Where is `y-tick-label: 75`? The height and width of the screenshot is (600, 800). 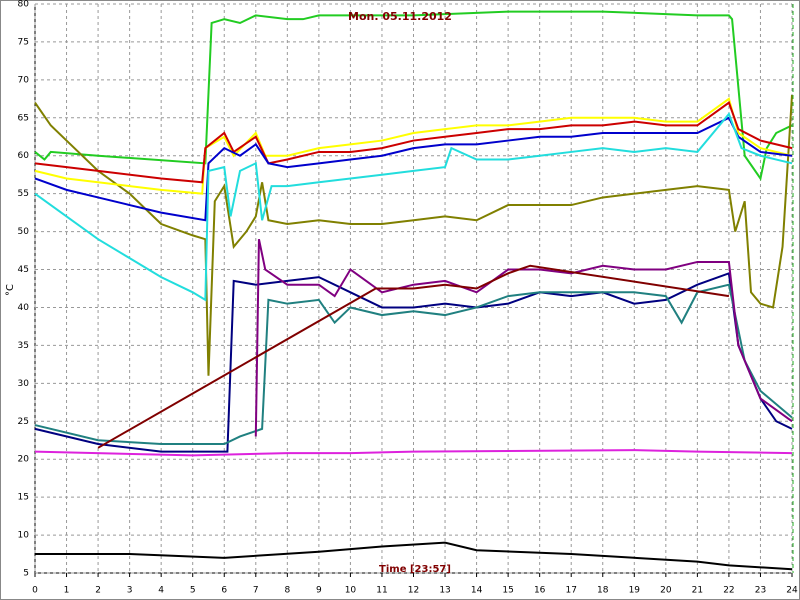 y-tick-label: 75 is located at coordinates (23, 42).